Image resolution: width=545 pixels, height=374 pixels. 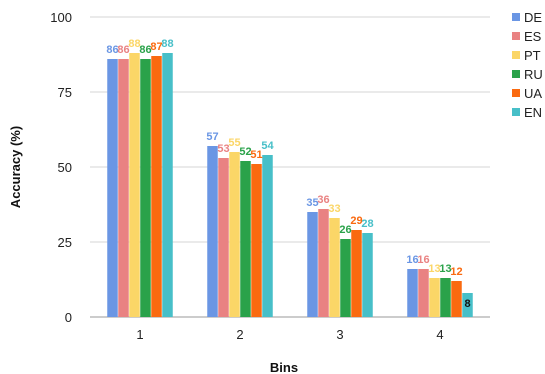 What do you see at coordinates (256, 155) in the screenshot?
I see `data-label: 51` at bounding box center [256, 155].